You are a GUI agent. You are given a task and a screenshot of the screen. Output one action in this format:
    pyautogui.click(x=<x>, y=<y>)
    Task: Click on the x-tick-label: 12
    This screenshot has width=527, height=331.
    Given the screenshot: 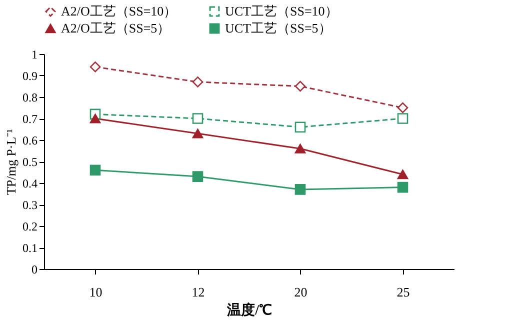 What is the action you would take?
    pyautogui.click(x=198, y=292)
    